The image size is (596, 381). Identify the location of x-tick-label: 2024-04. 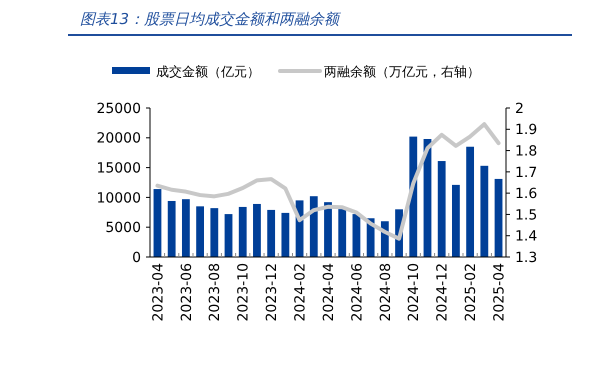
(328, 292).